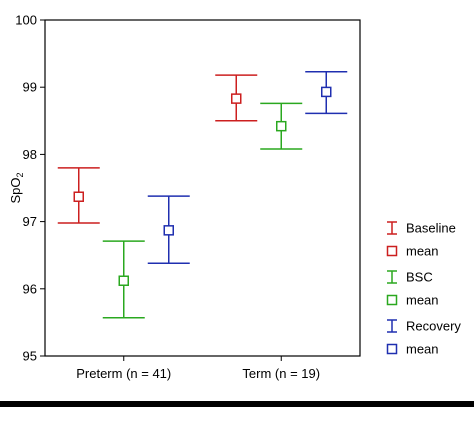 The image size is (474, 440). I want to click on legend-label: Recovery, so click(433, 326).